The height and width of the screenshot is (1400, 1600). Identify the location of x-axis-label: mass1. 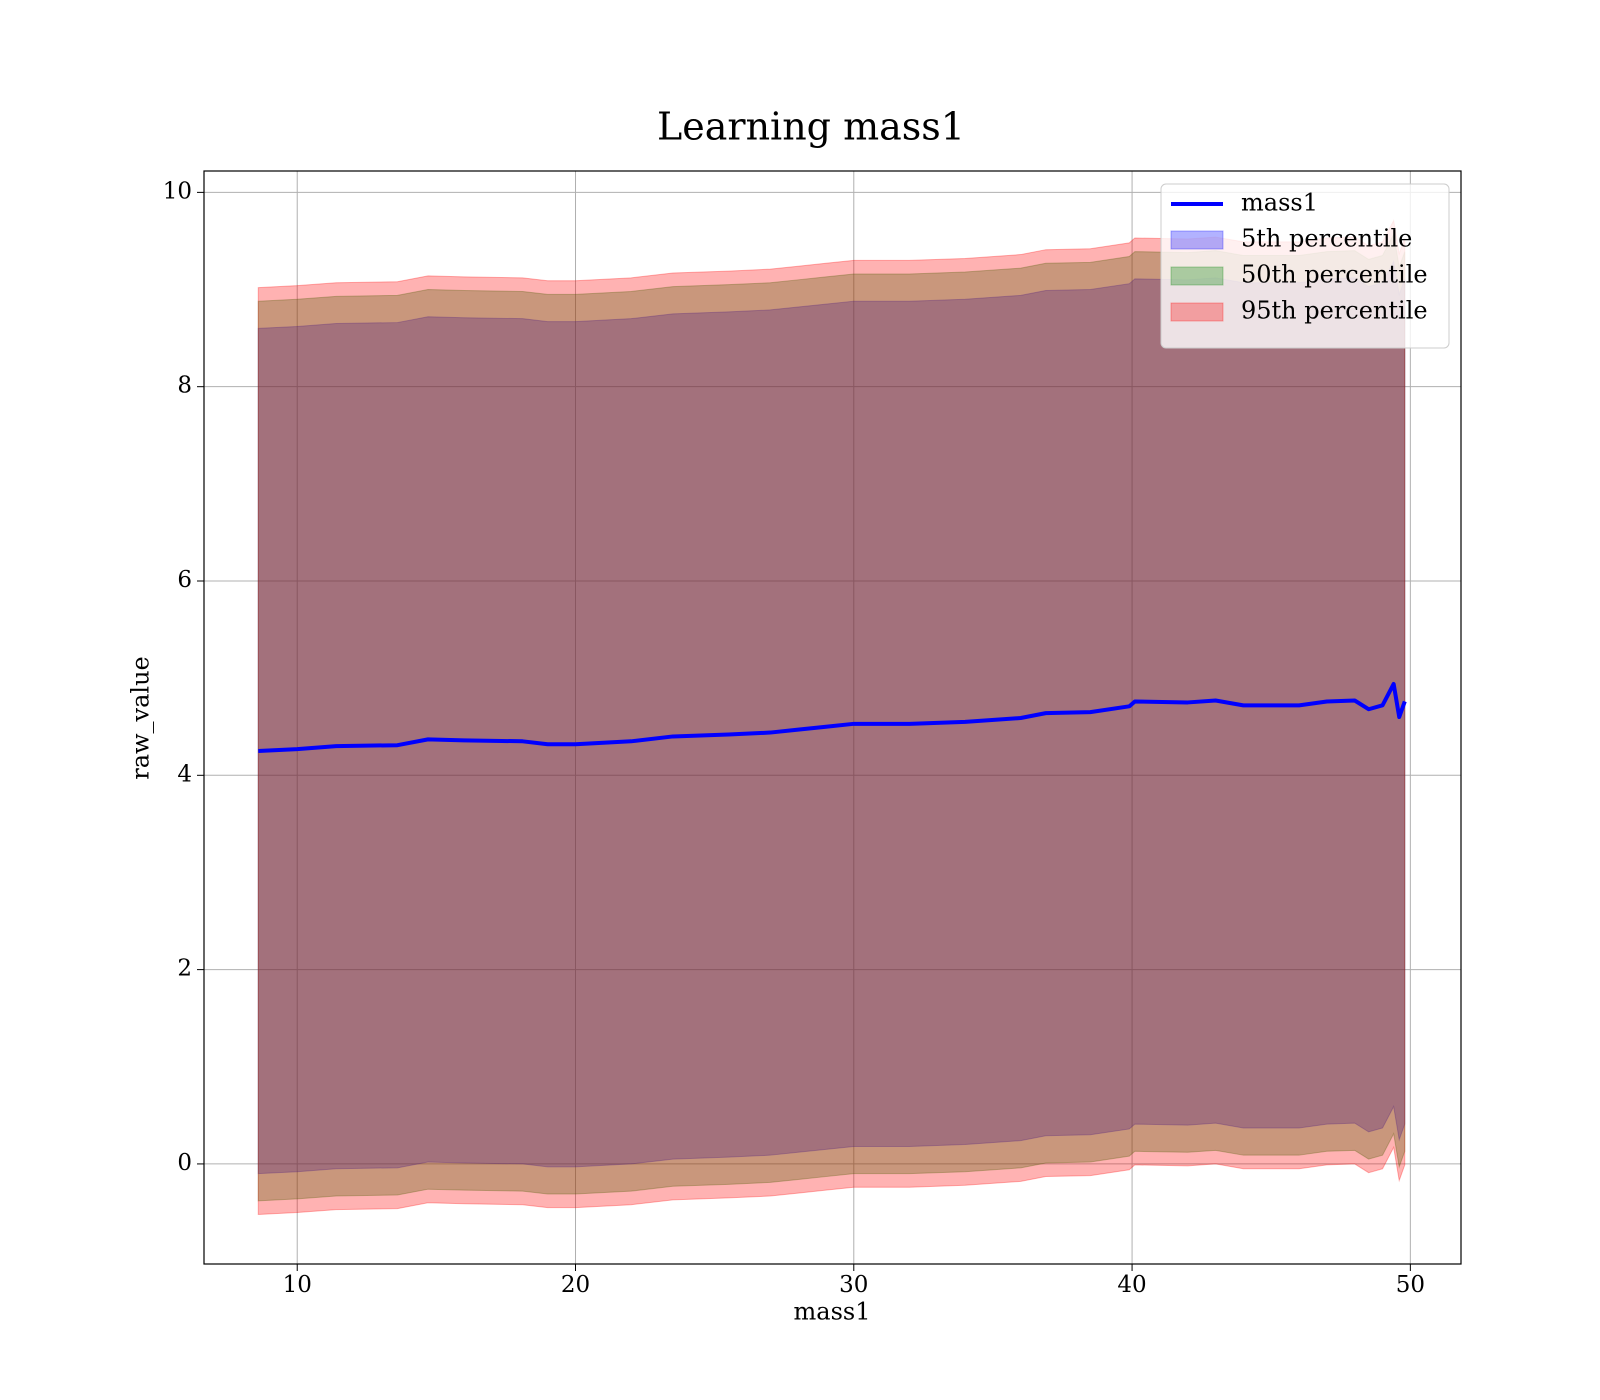
(832, 1312).